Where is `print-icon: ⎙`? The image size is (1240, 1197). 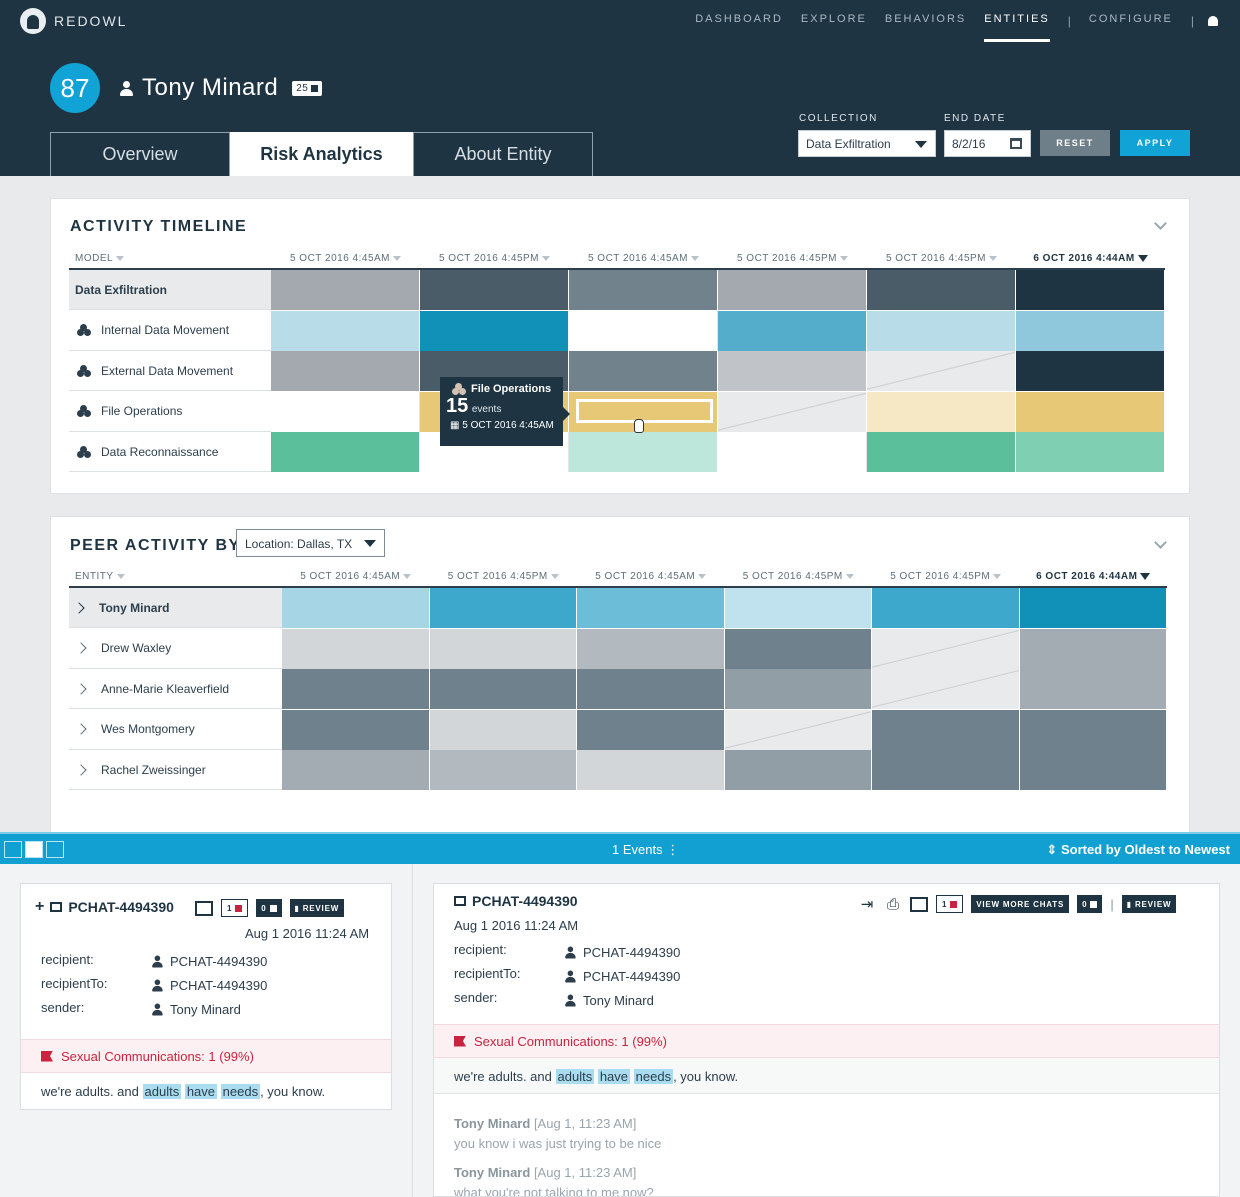
print-icon: ⎙ is located at coordinates (892, 904).